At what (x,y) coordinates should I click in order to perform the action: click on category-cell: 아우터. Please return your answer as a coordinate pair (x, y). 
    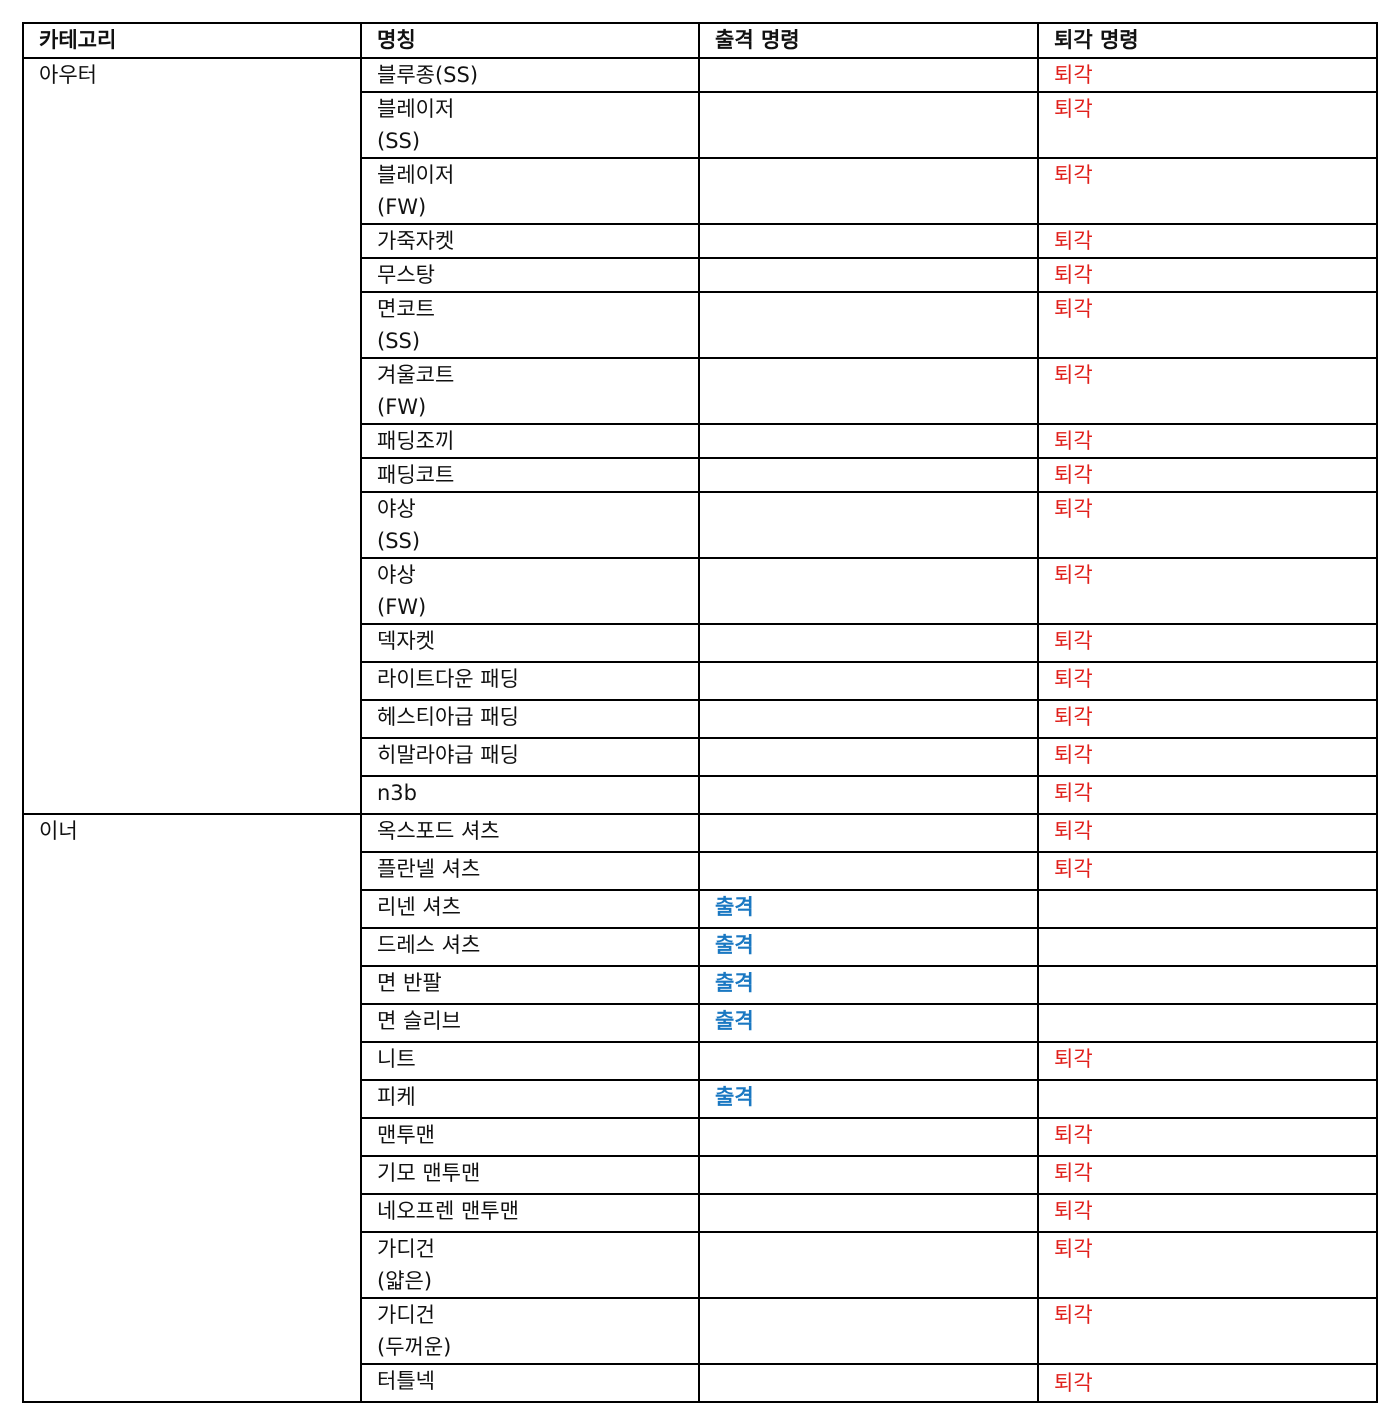
    Looking at the image, I should click on (192, 436).